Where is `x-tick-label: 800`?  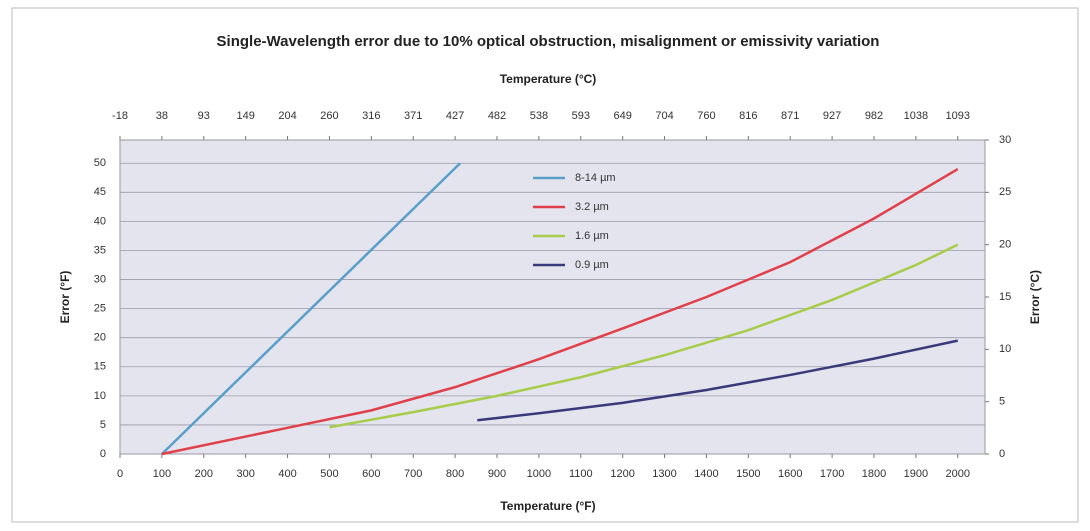
x-tick-label: 800 is located at coordinates (455, 474).